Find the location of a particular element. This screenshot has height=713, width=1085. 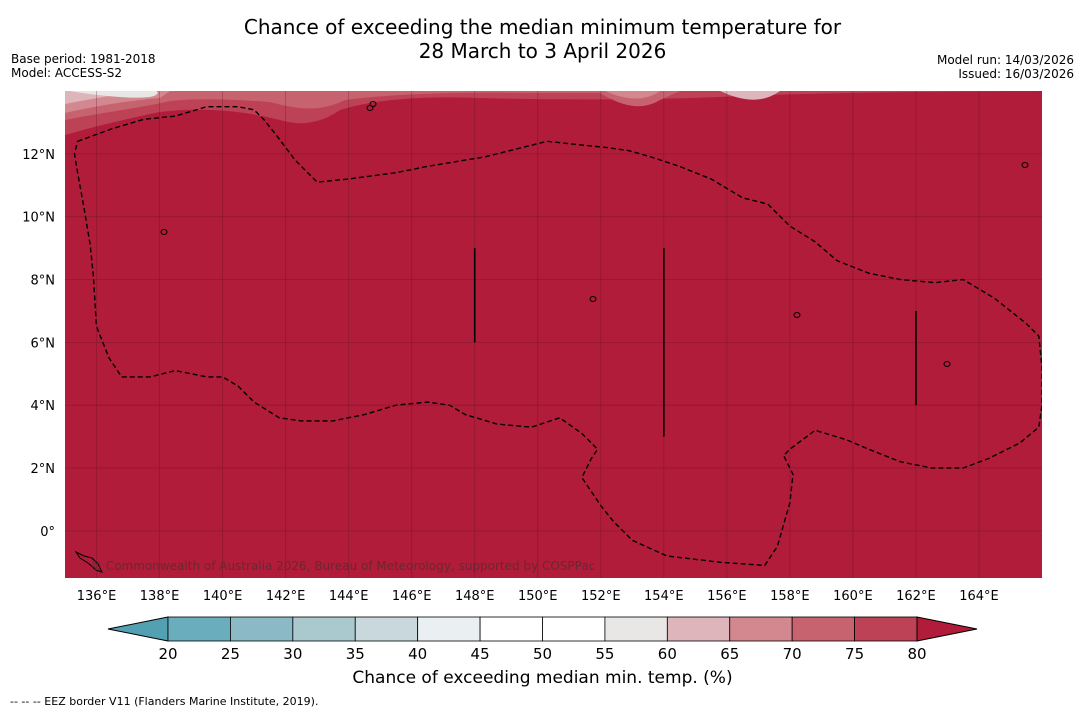

colorbar-tick-label: 30 is located at coordinates (292, 654).